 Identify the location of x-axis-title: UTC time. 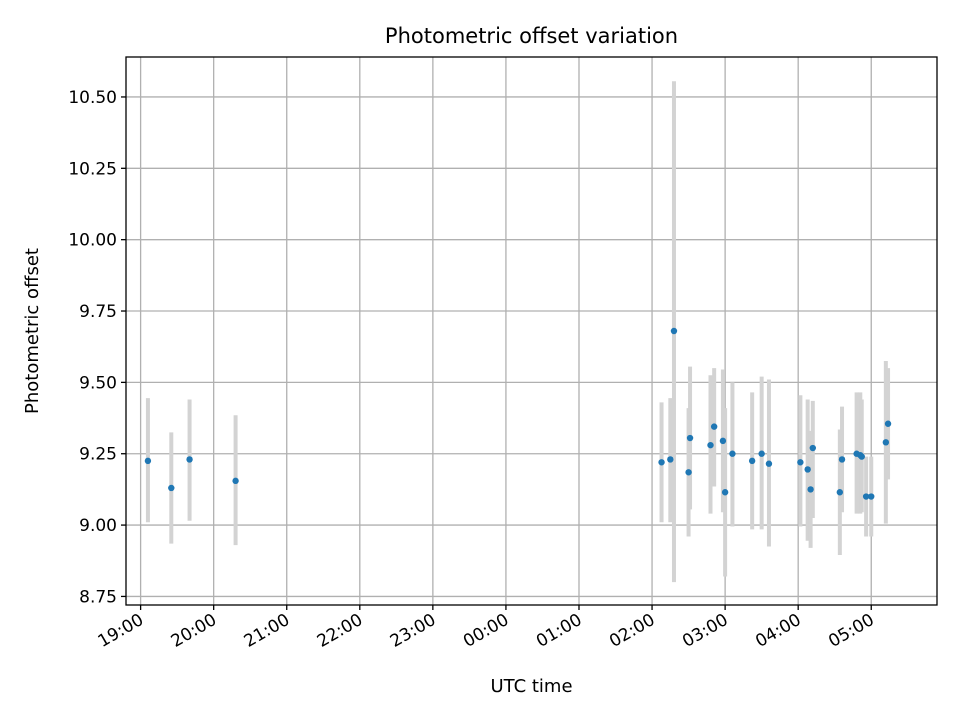
(531, 686).